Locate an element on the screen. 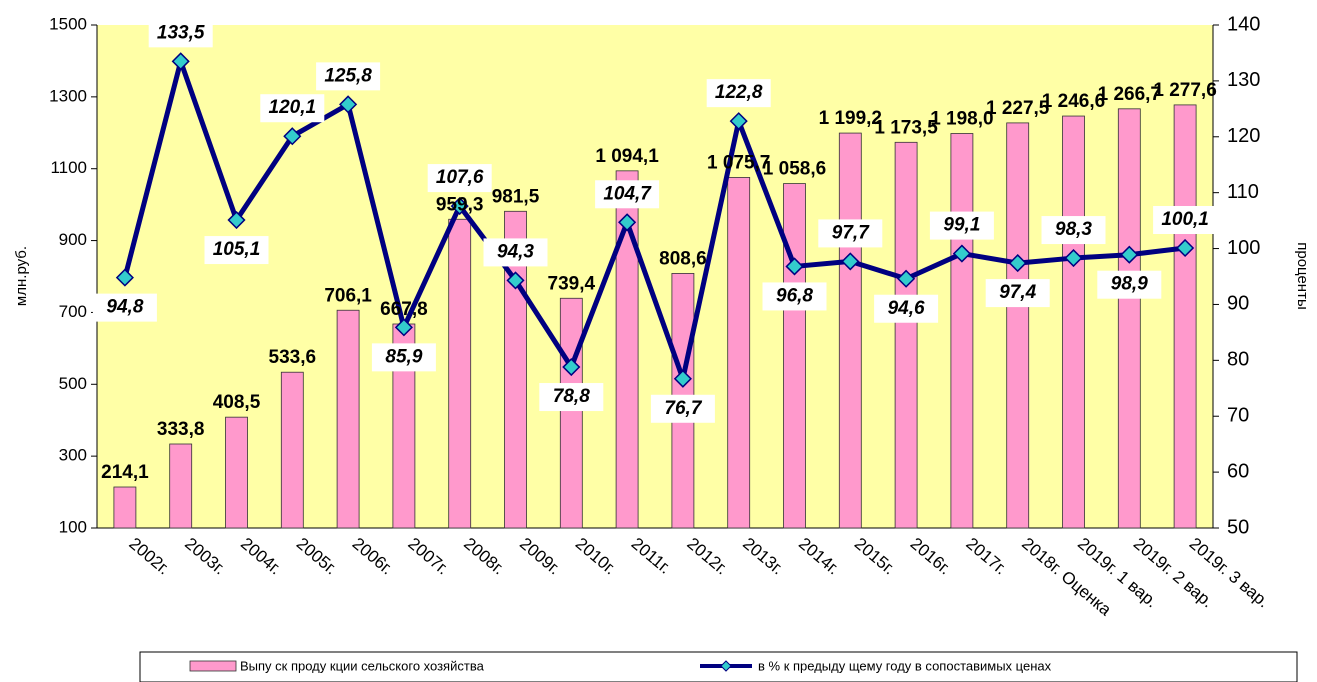 This screenshot has height=682, width=1317. x-tick-label: 2002г. is located at coordinates (149, 556).